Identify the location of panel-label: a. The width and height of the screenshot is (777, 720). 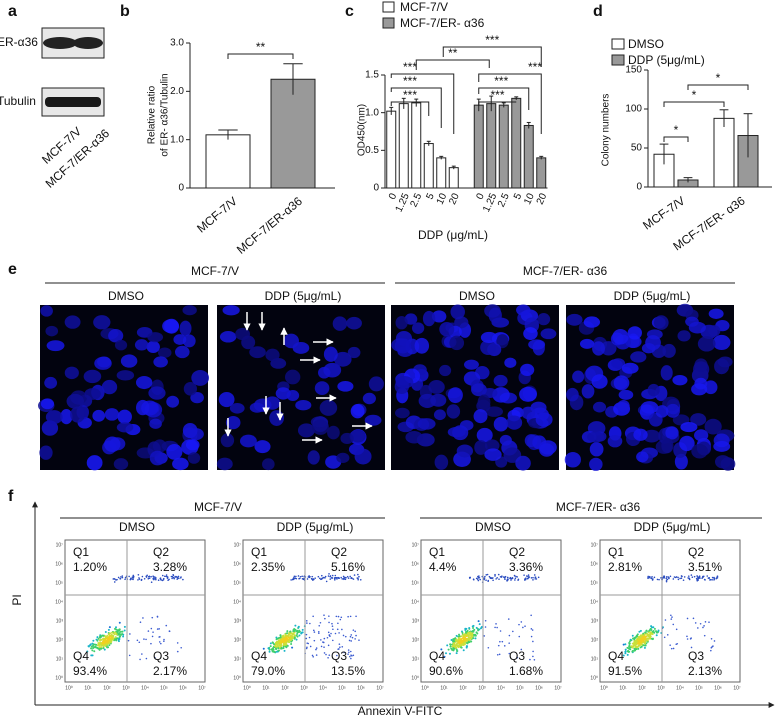
(12, 11).